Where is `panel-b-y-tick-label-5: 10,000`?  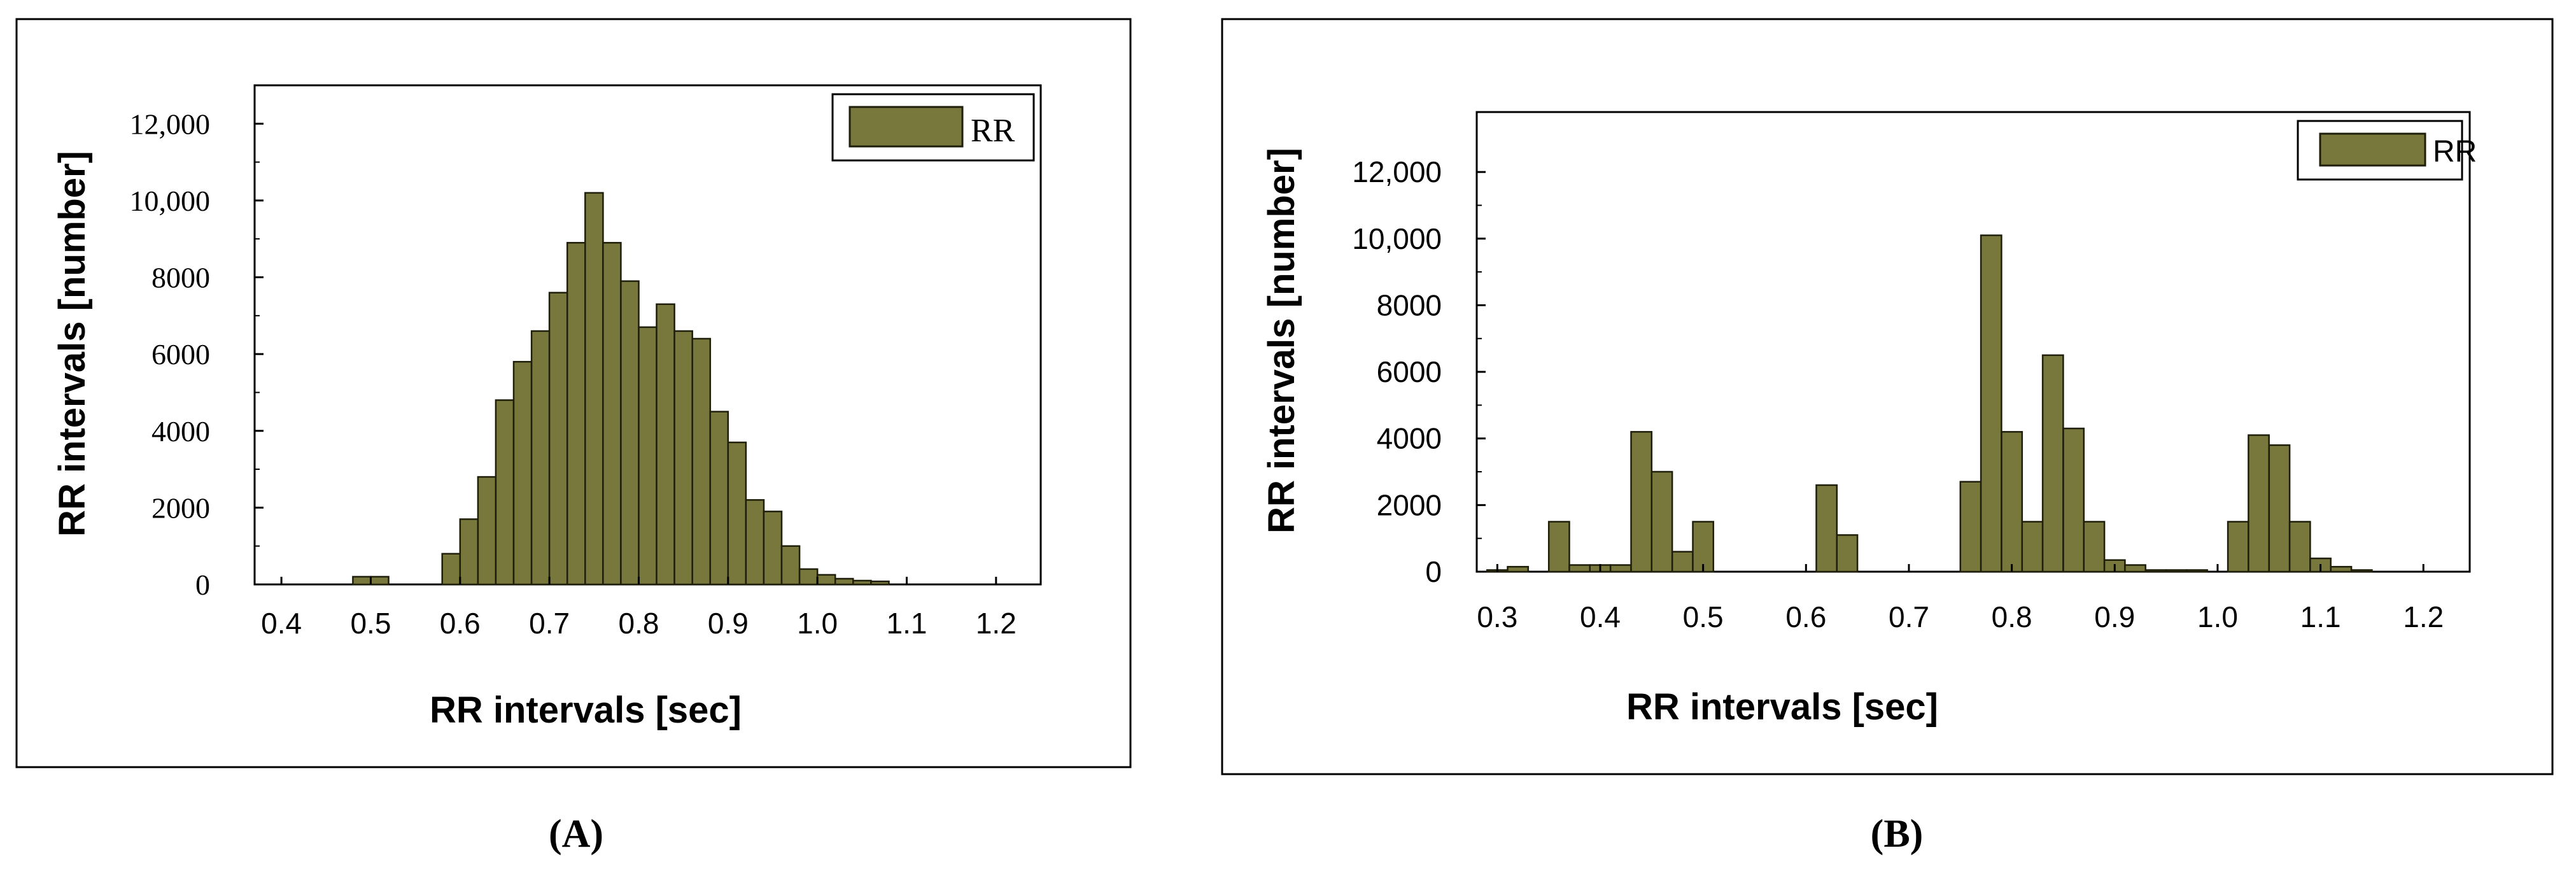 panel-b-y-tick-label-5: 10,000 is located at coordinates (1397, 238).